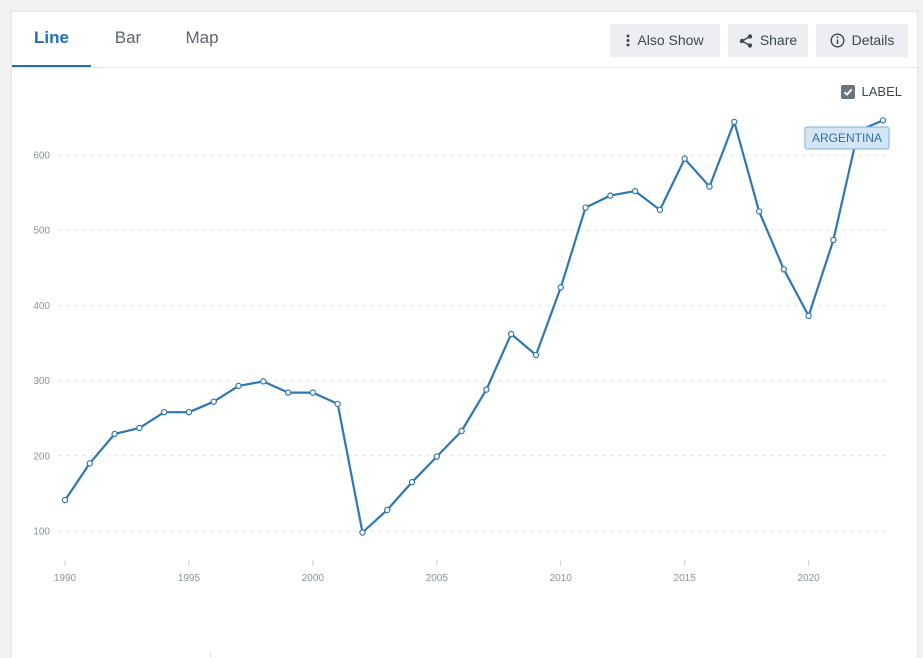 This screenshot has height=658, width=923. Describe the element at coordinates (778, 40) in the screenshot. I see `share-label: Share` at that location.